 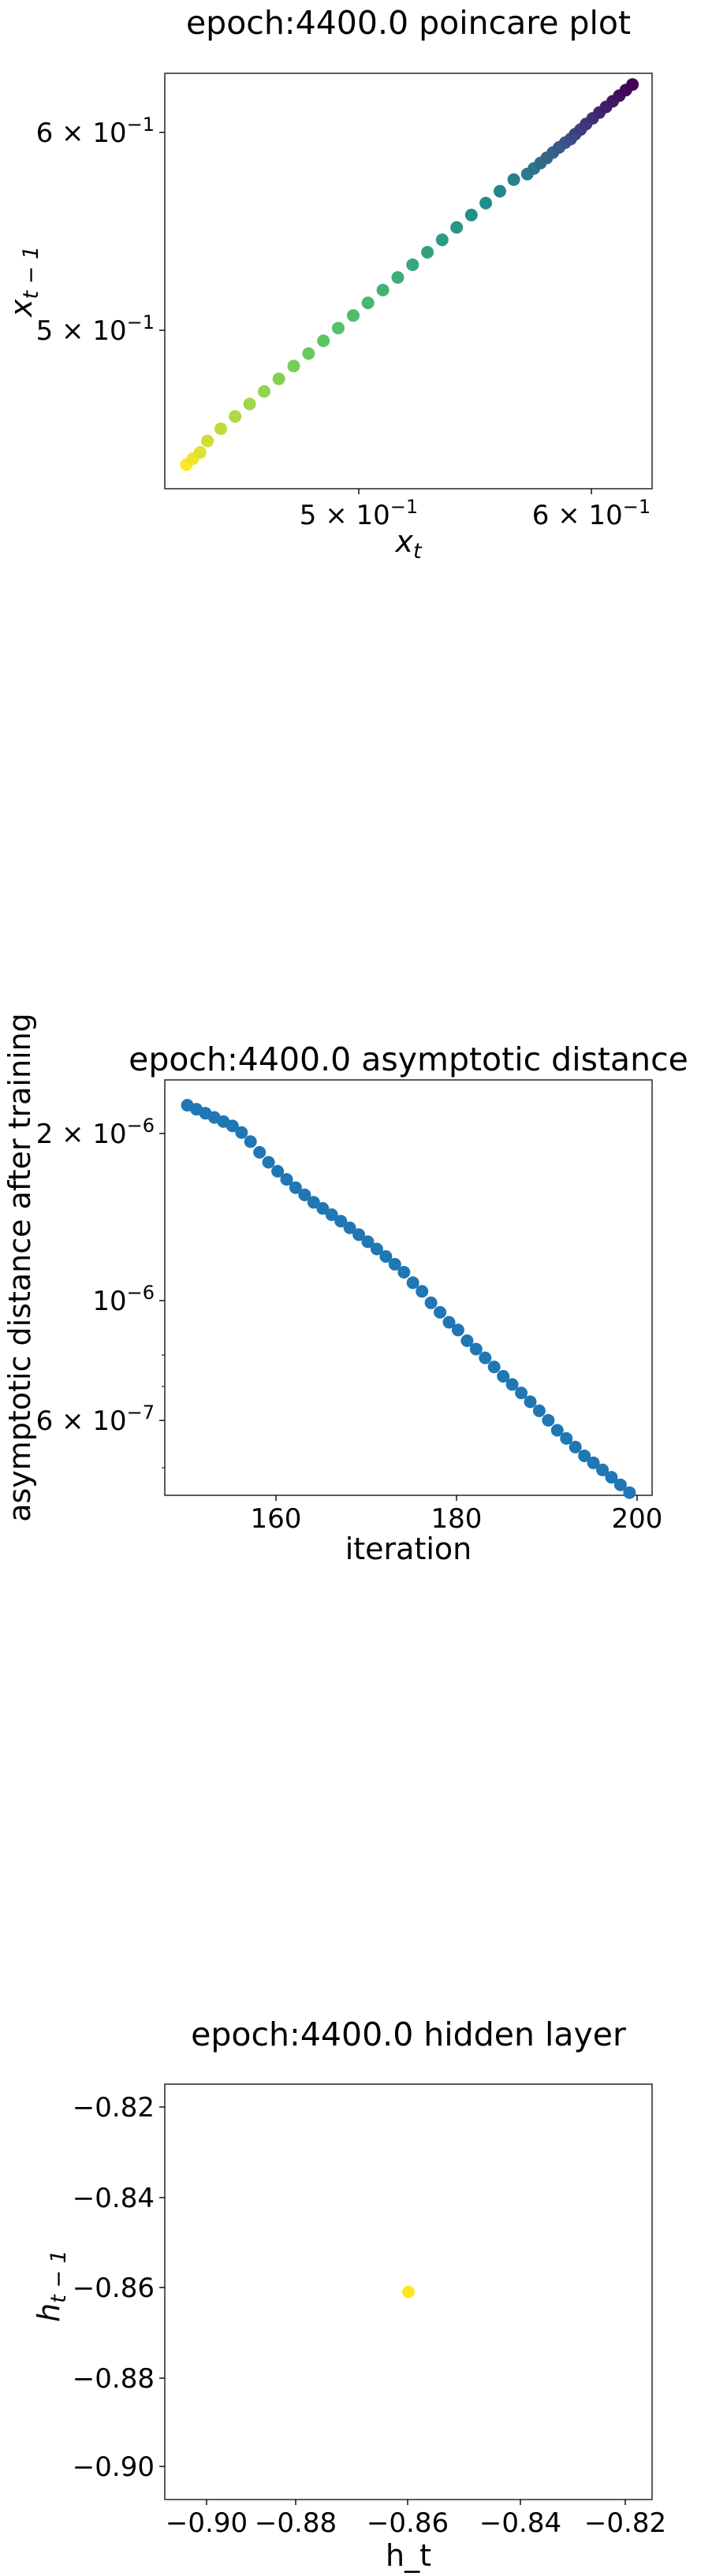 I want to click on x-tick-label: −0.86, so click(x=408, y=2523).